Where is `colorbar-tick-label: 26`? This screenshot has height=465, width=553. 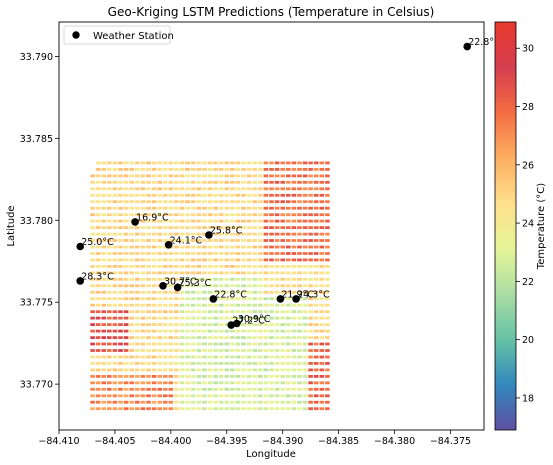
colorbar-tick-label: 26 is located at coordinates (528, 165).